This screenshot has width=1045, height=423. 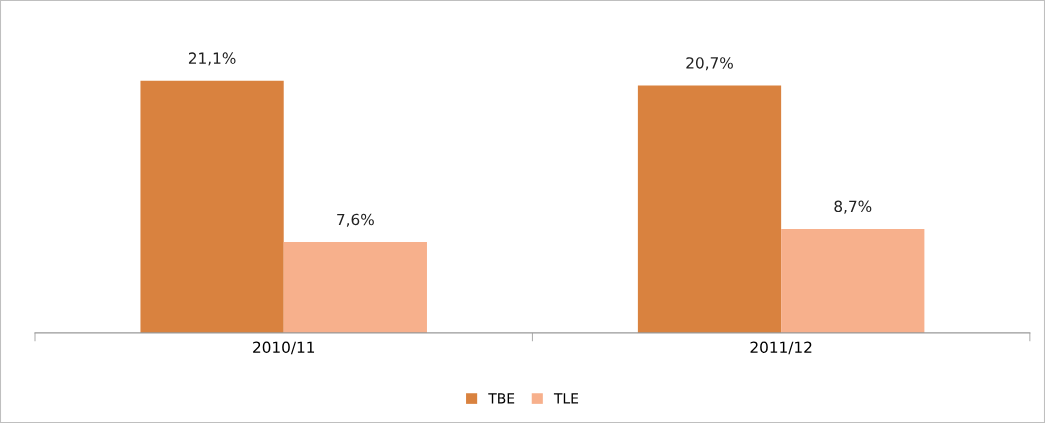 I want to click on data-label: 20,7%, so click(x=709, y=64).